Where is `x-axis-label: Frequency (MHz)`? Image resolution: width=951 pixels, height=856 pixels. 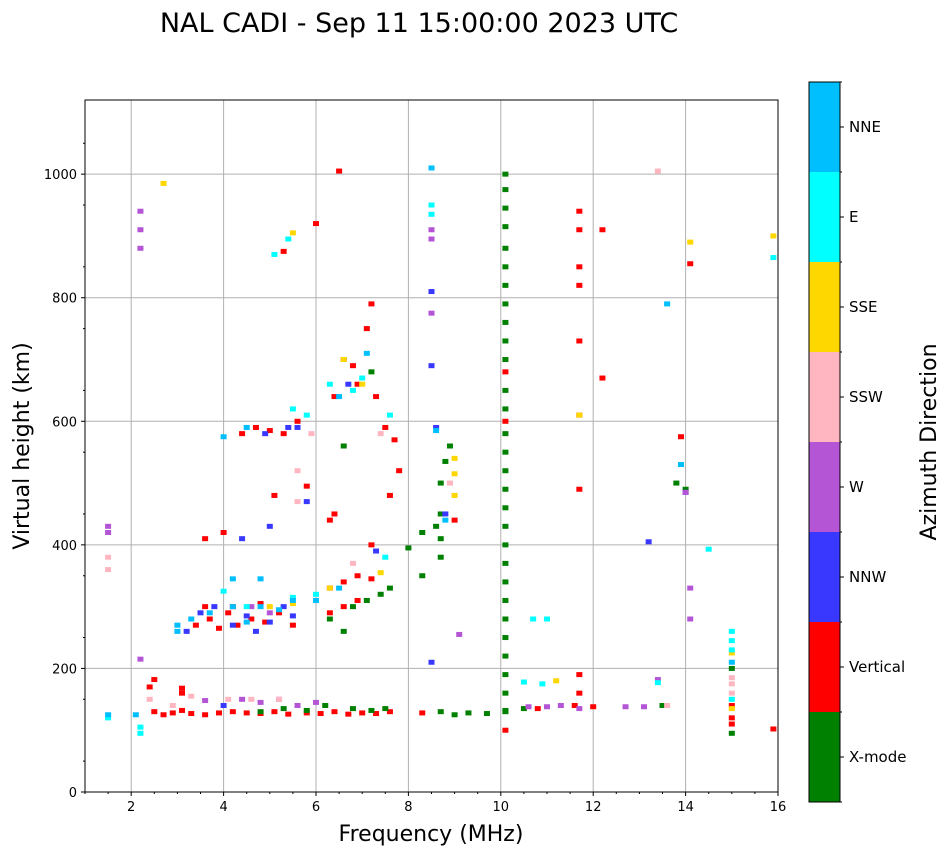 x-axis-label: Frequency (MHz) is located at coordinates (431, 834).